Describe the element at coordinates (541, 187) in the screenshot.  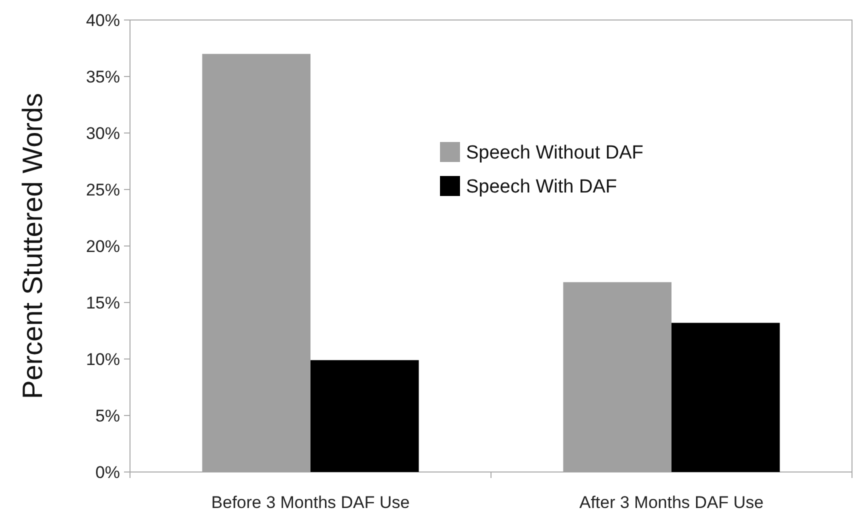
I see `legend-label: Speech With DAF` at that location.